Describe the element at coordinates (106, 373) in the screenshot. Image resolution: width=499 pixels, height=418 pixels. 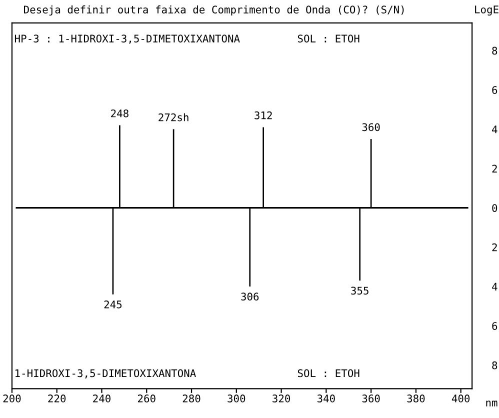
I see `annotation: 1-HIDROXI-3,5-DIMETOXIXANTONA` at that location.